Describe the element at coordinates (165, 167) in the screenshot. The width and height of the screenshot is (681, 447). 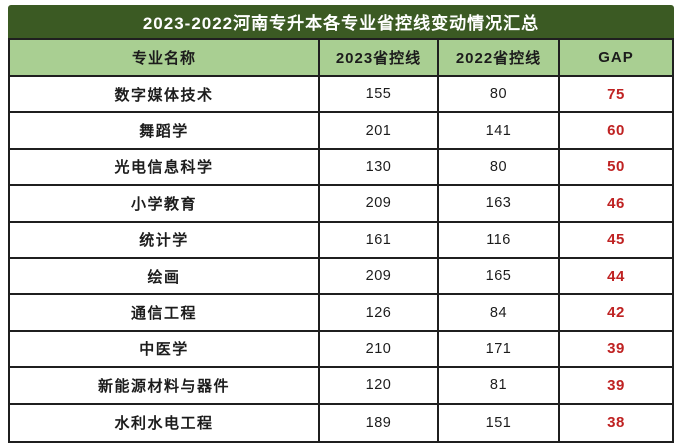
I see `major-cell: 光电信息科学` at that location.